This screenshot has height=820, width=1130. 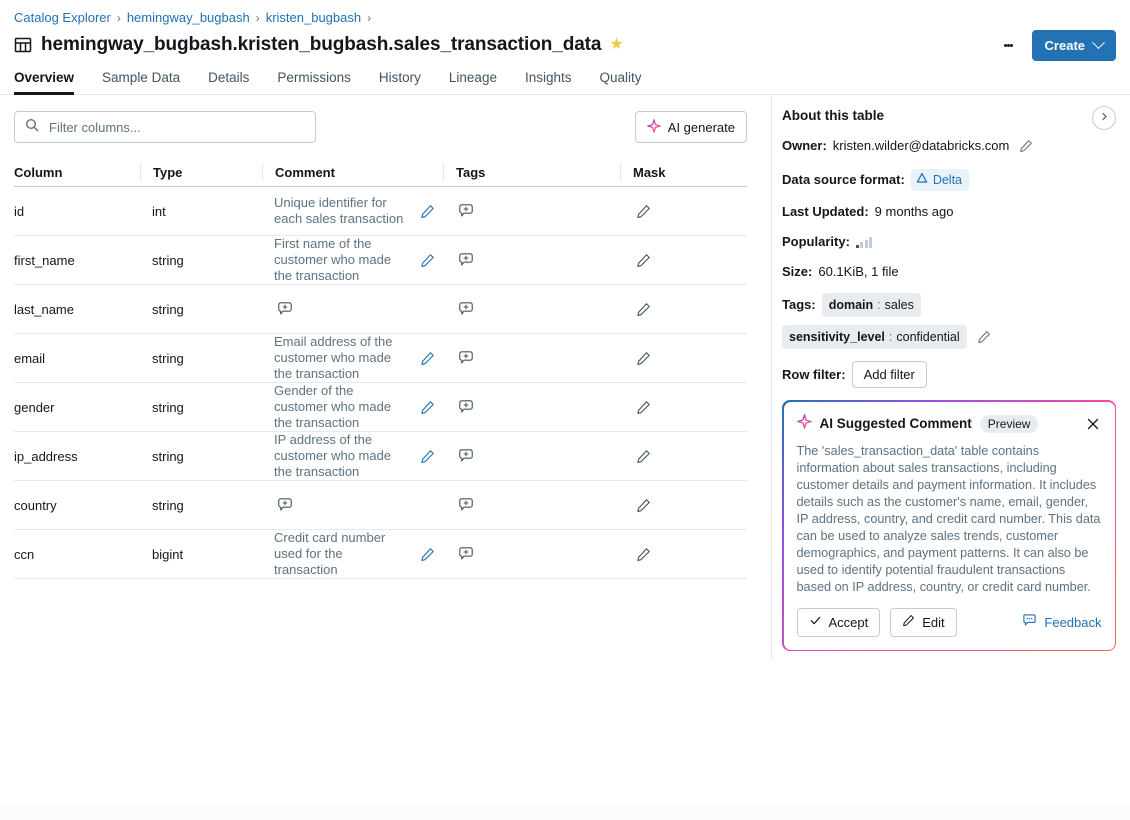 What do you see at coordinates (690, 127) in the screenshot?
I see `ai-generate-button: AI generate` at bounding box center [690, 127].